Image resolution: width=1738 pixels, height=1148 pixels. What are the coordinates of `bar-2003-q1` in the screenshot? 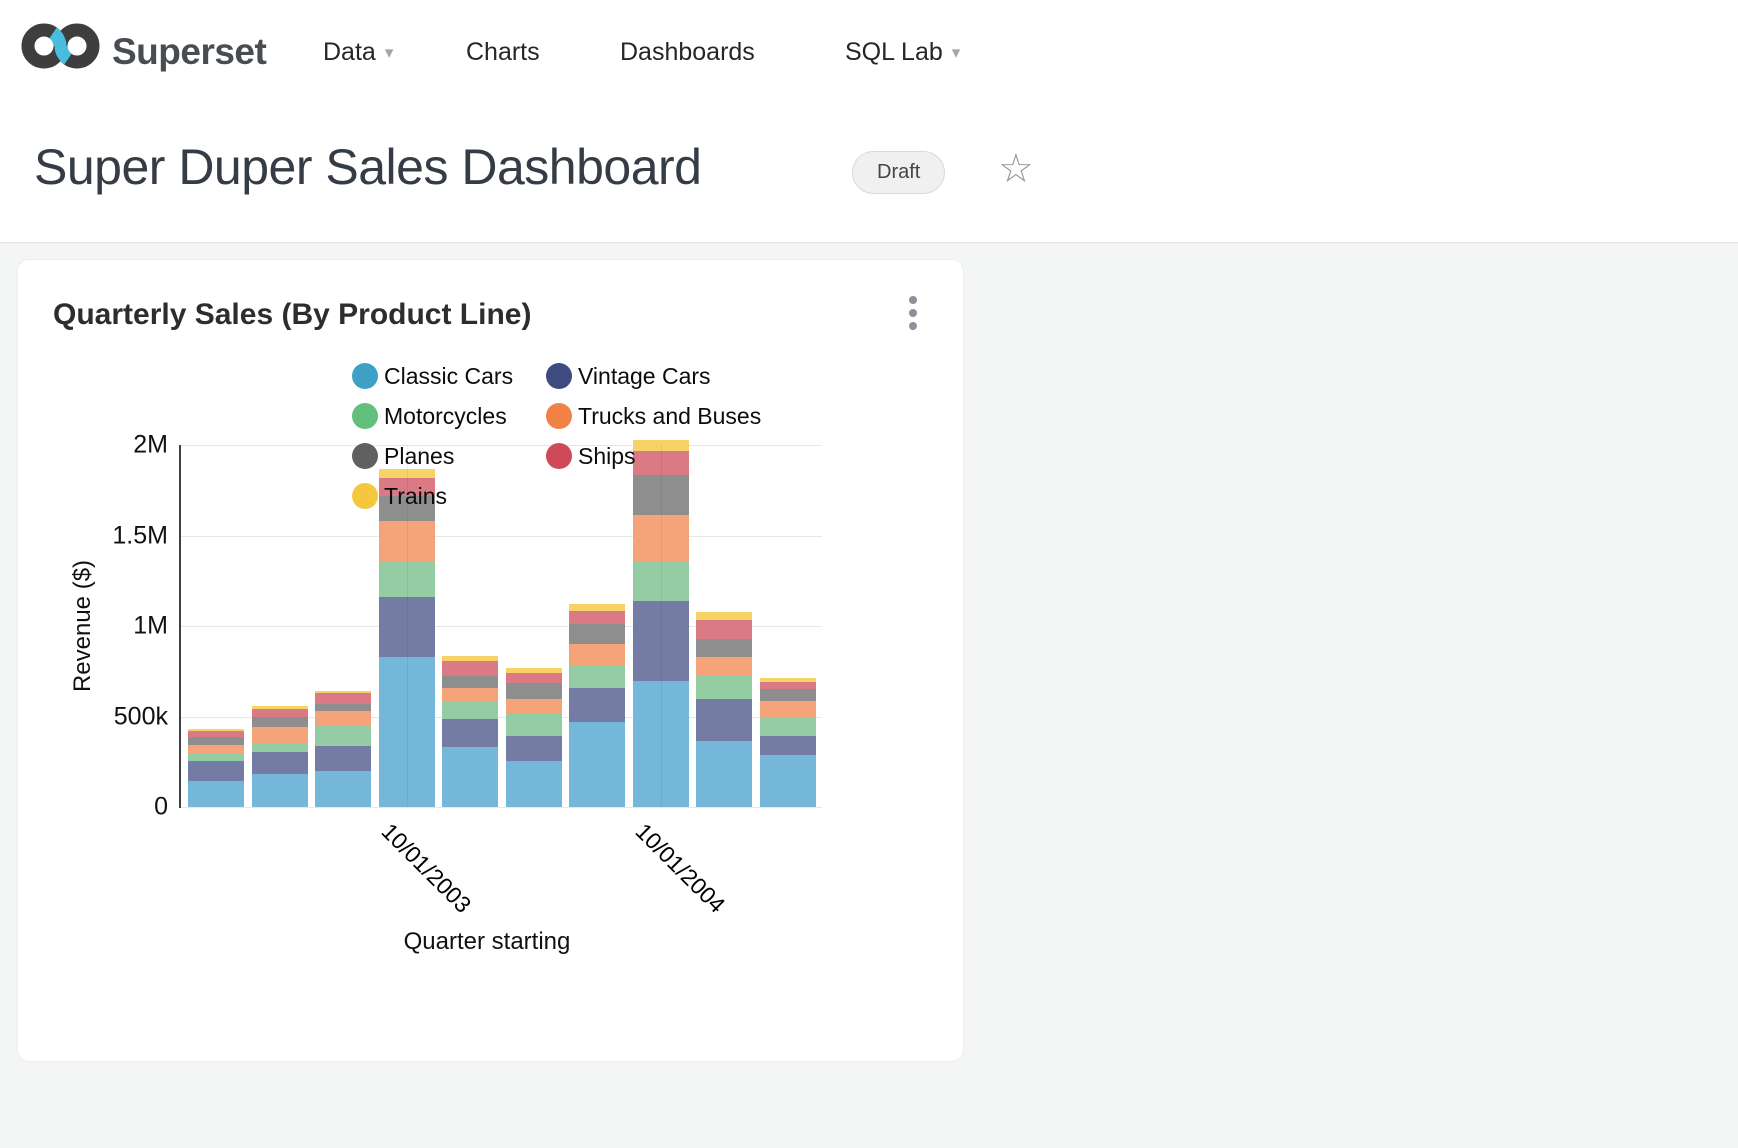 It's located at (216, 767).